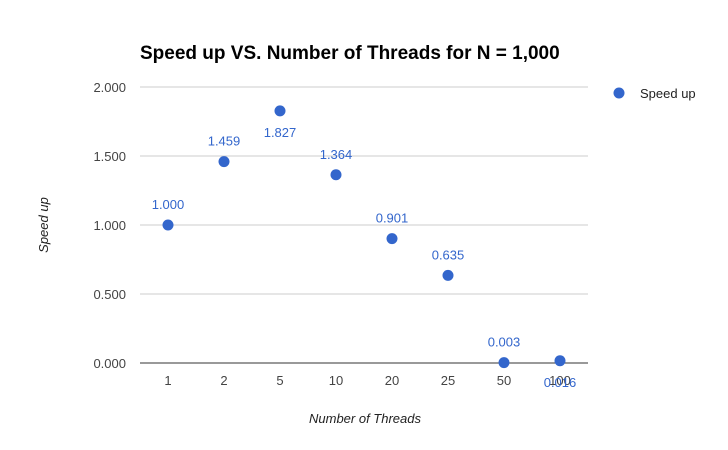 The width and height of the screenshot is (728, 450). Describe the element at coordinates (279, 380) in the screenshot. I see `x-tick-label: 5` at that location.